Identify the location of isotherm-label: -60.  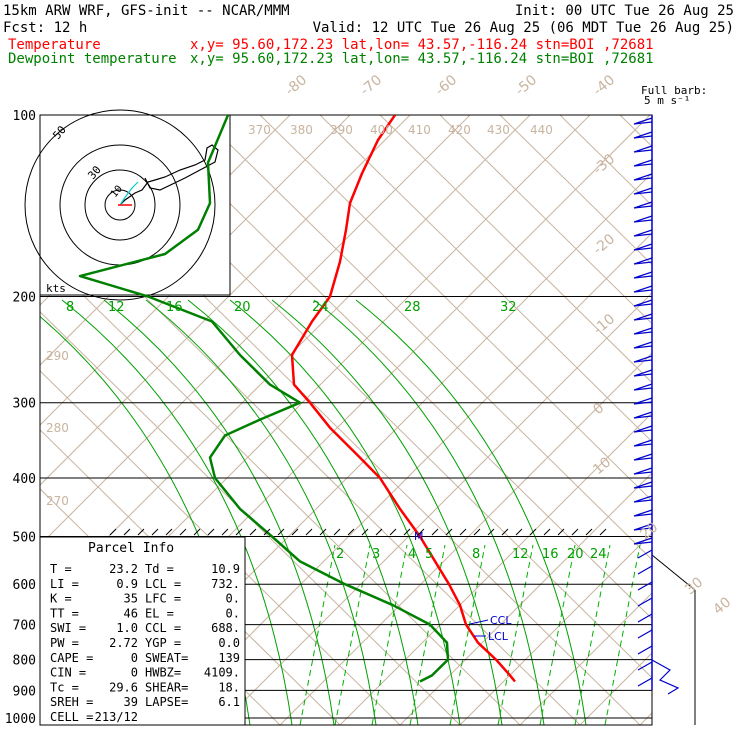
(446, 85).